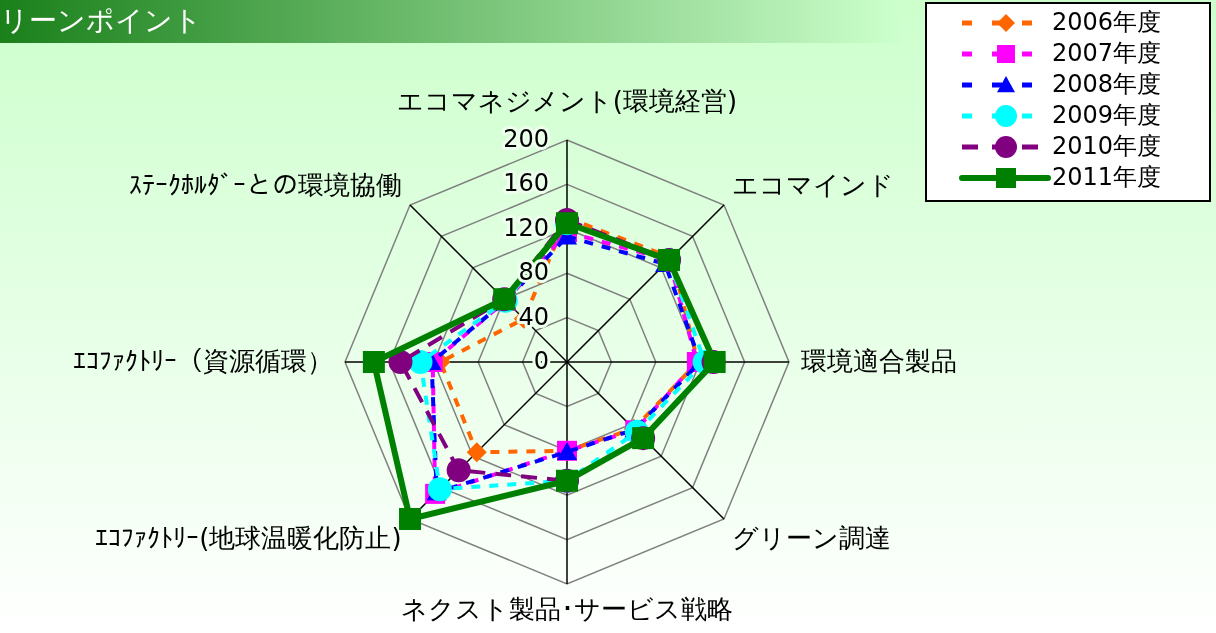 This screenshot has width=1216, height=633. What do you see at coordinates (567, 100) in the screenshot?
I see `spoke-label: エコマネジメント(環境経営)` at bounding box center [567, 100].